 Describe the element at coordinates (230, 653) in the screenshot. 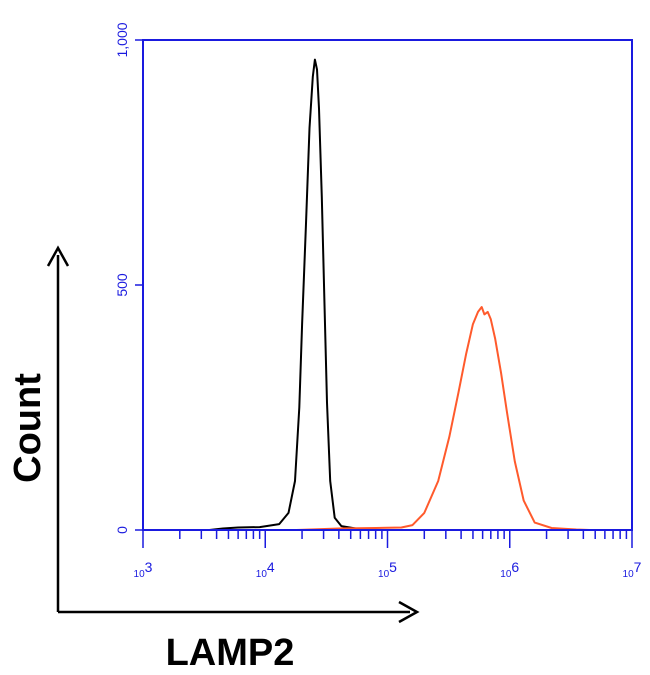

I see `x-axis-title: LAMP2` at that location.